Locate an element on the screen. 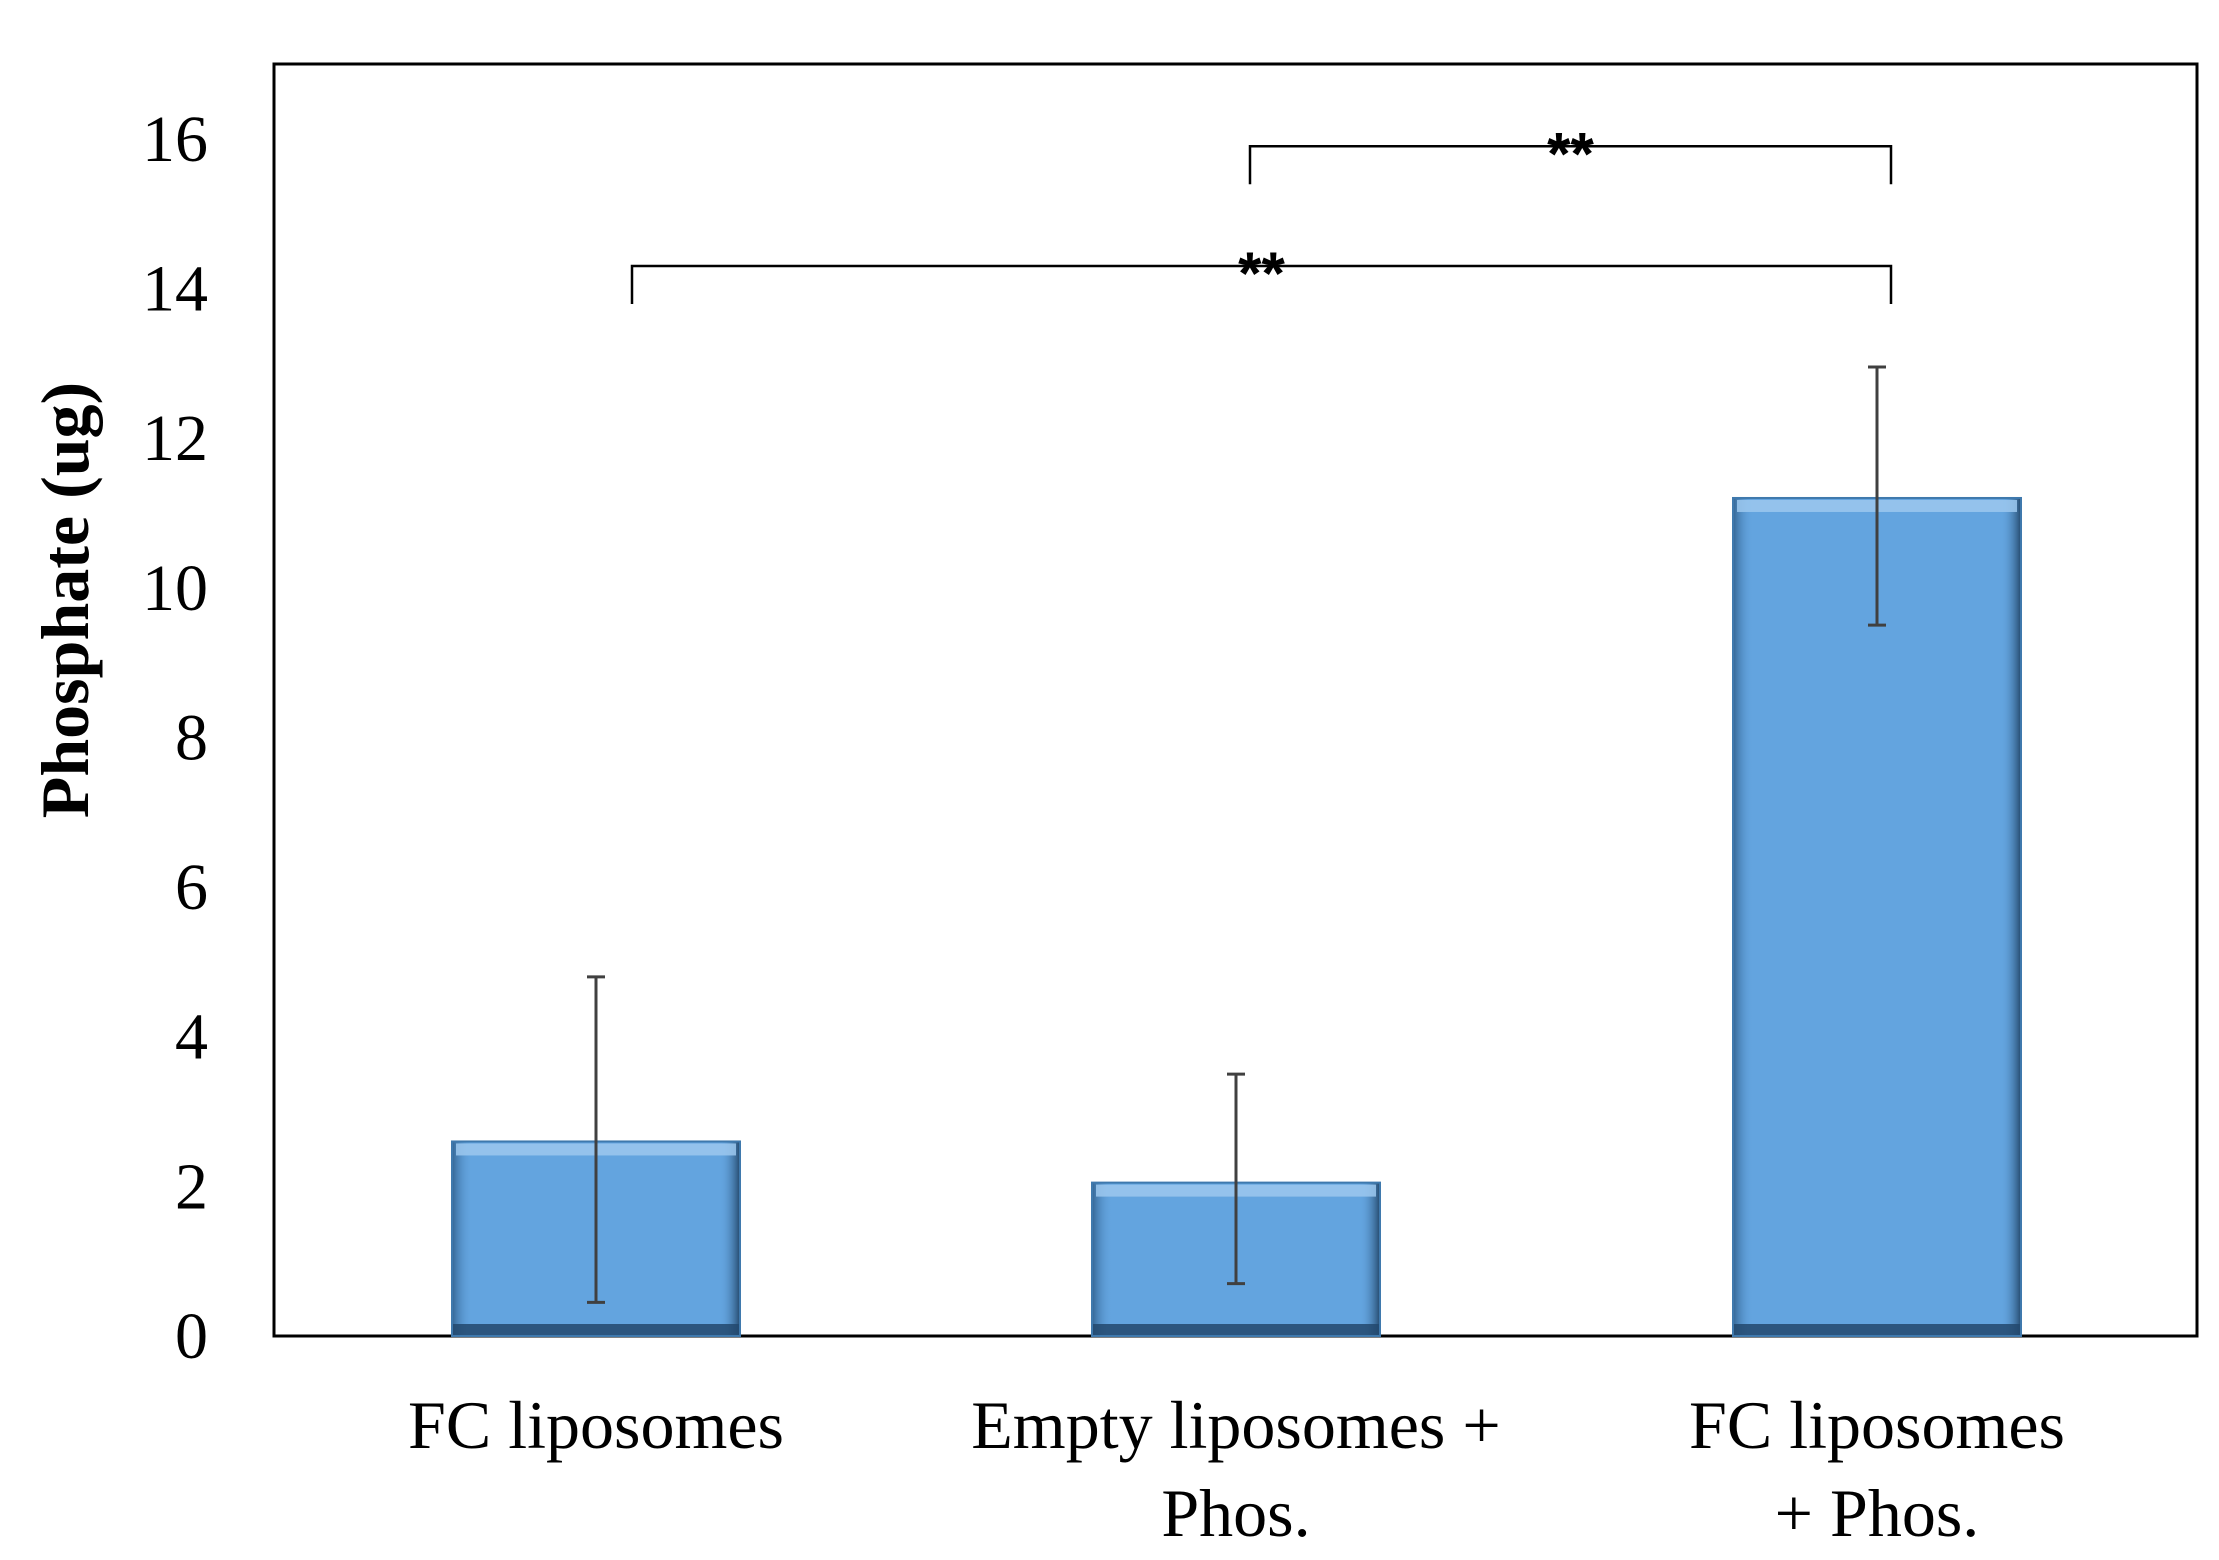 The height and width of the screenshot is (1560, 2219). y-axis-ticks: 0 2 4 6 8 10 12 14 16 is located at coordinates (175, 738).